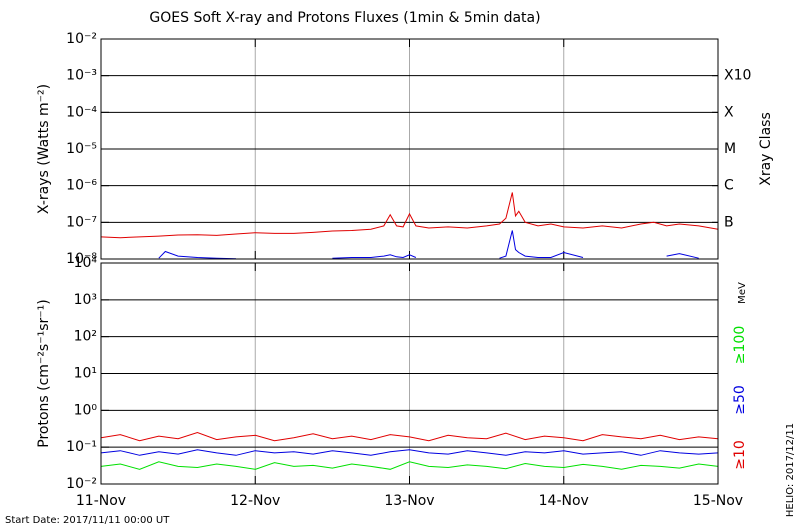 This screenshot has height=530, width=800. I want to click on y-tick-label: 10⁻⁶, so click(81, 186).